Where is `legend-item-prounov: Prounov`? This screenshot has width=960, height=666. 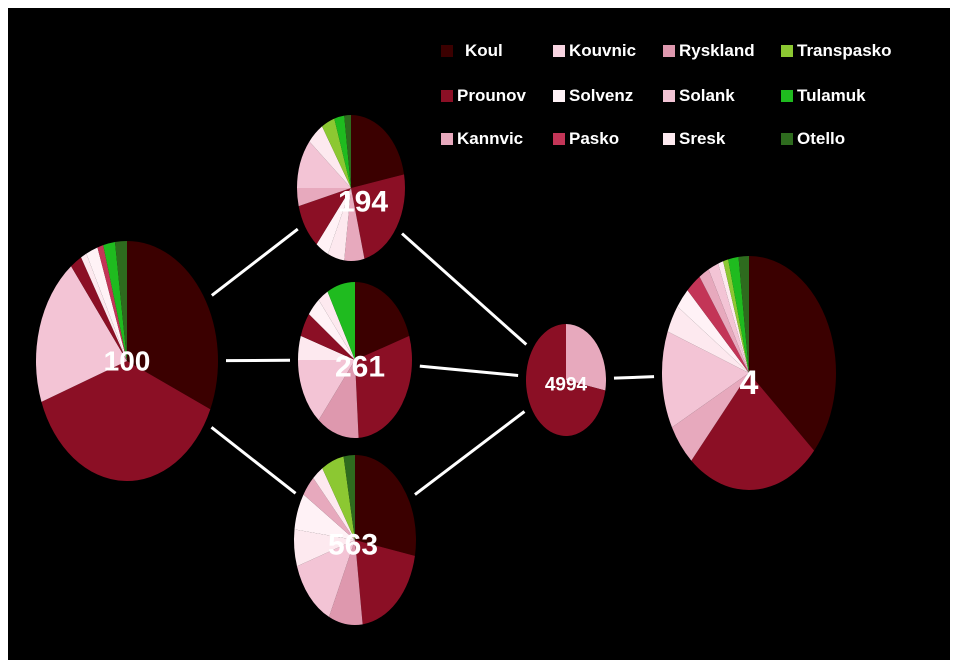
legend-item-prounov: Prounov is located at coordinates (483, 95).